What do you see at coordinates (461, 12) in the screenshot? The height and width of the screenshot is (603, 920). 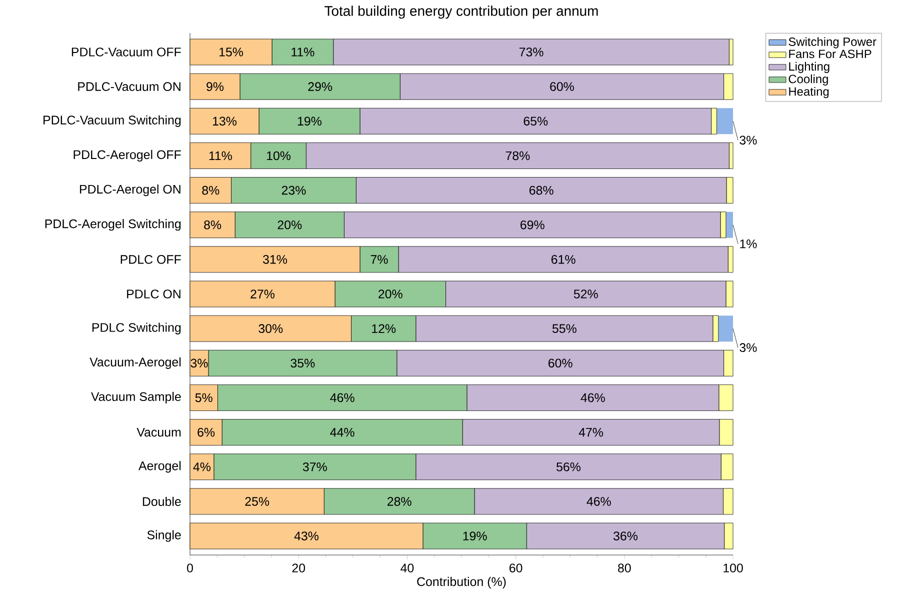 I see `chart-title: Total building energy contribution per annum` at bounding box center [461, 12].